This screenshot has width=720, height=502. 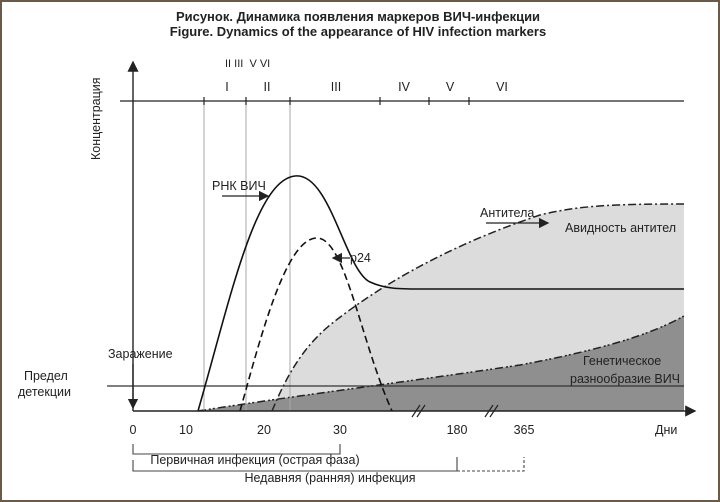 What do you see at coordinates (226, 87) in the screenshot?
I see `stage-I: I` at bounding box center [226, 87].